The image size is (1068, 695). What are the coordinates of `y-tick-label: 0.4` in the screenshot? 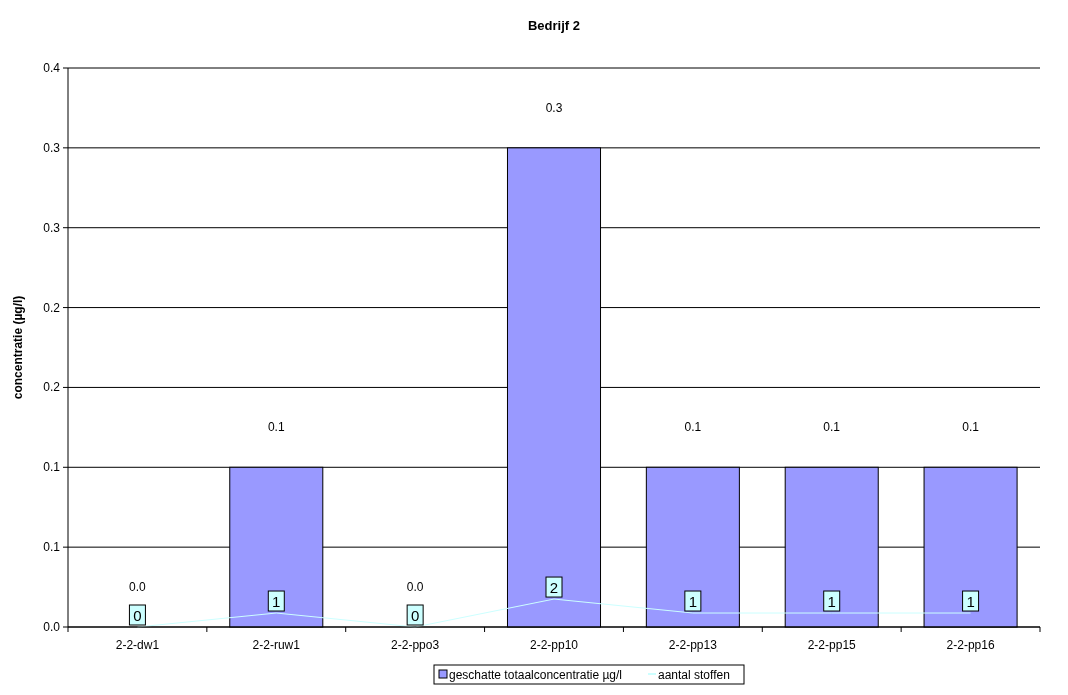 It's located at (52, 68).